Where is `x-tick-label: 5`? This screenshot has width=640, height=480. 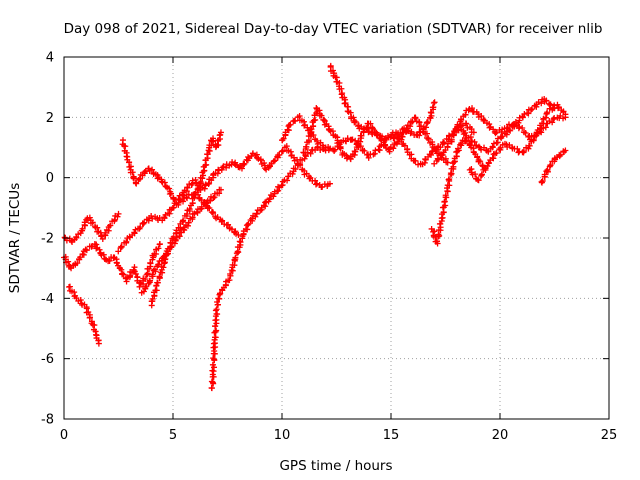 x-tick-label: 5 is located at coordinates (173, 435).